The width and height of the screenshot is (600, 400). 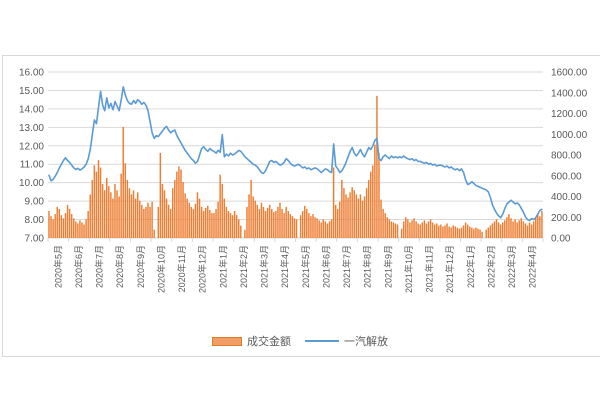 I want to click on svg-text: 1400.00, so click(x=569, y=93).